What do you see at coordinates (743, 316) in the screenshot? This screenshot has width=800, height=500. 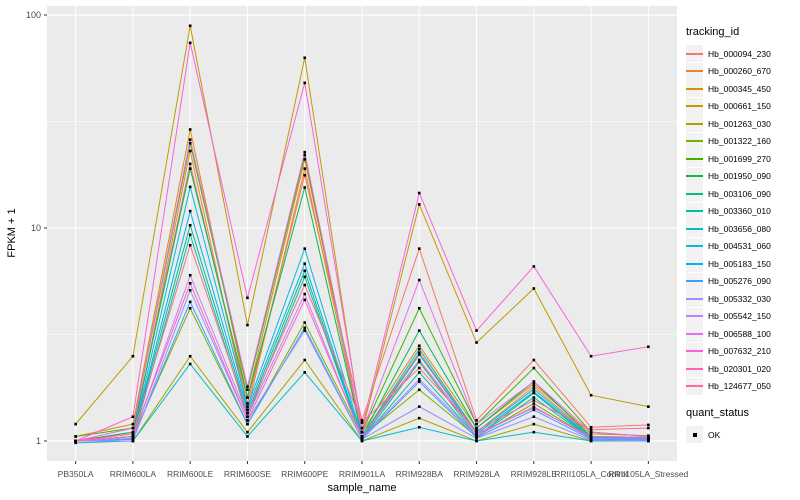 I see `legend-item-Hb_005542_150: Hb_005542_150` at bounding box center [743, 316].